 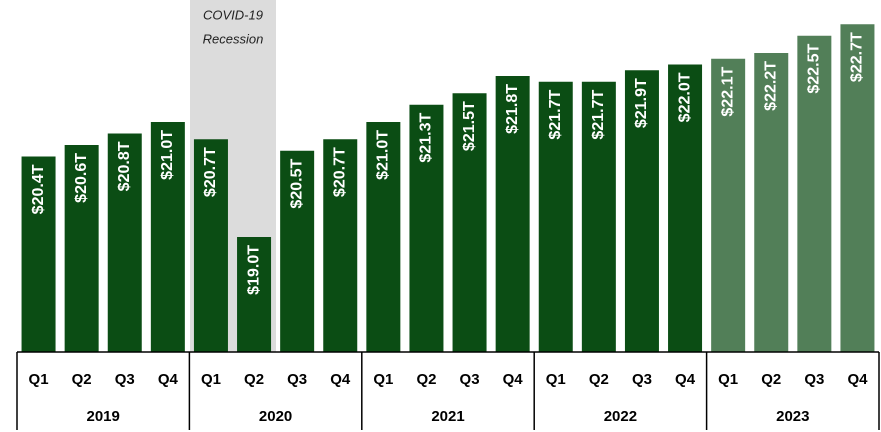 I want to click on value-label: $22.7T, so click(x=857, y=57).